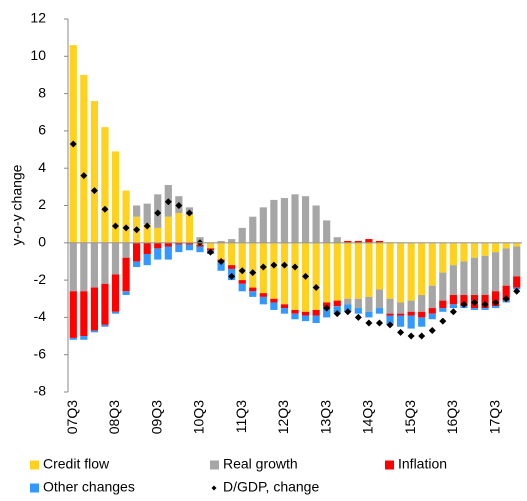 The height and width of the screenshot is (501, 527). I want to click on x-tick-label: 14Q3, so click(368, 417).